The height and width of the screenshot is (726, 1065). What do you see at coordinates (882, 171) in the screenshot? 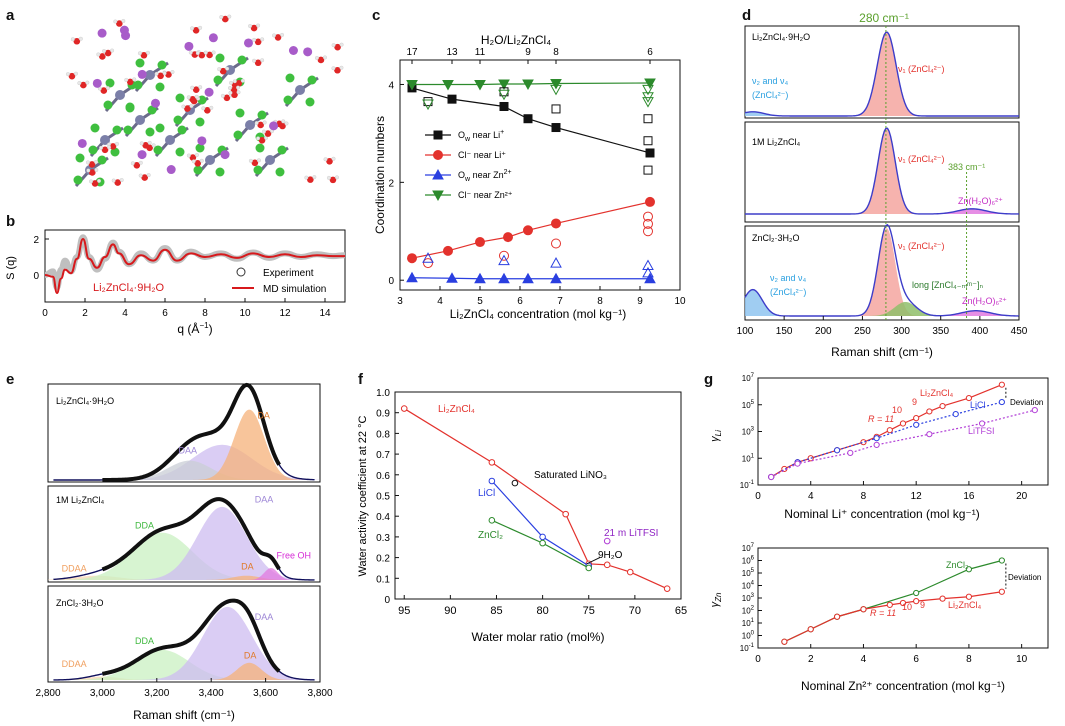
I see `d-s2-v1-peak` at bounding box center [882, 171].